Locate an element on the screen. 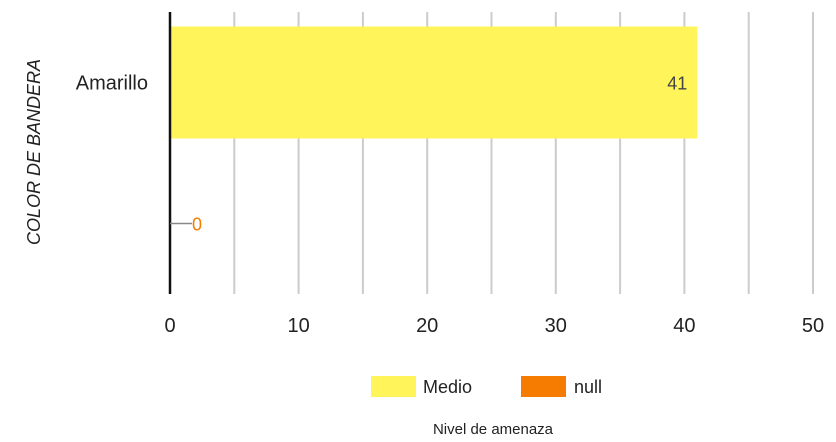  x-tick-label: 20 is located at coordinates (427, 326).